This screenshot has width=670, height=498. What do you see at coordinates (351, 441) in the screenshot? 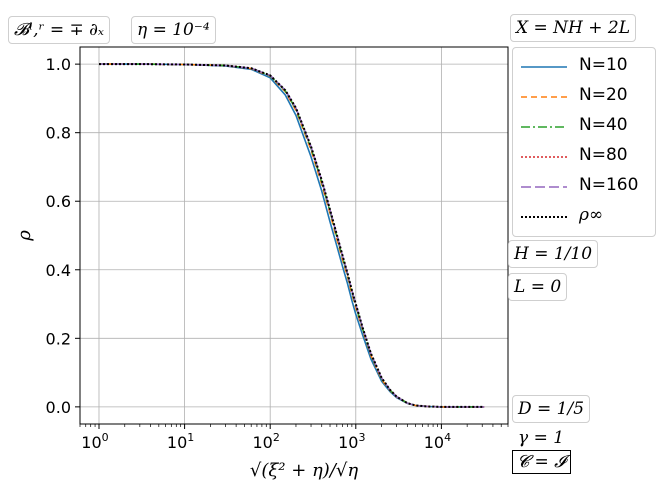
I see `x-tick-label: 10³` at bounding box center [351, 441].